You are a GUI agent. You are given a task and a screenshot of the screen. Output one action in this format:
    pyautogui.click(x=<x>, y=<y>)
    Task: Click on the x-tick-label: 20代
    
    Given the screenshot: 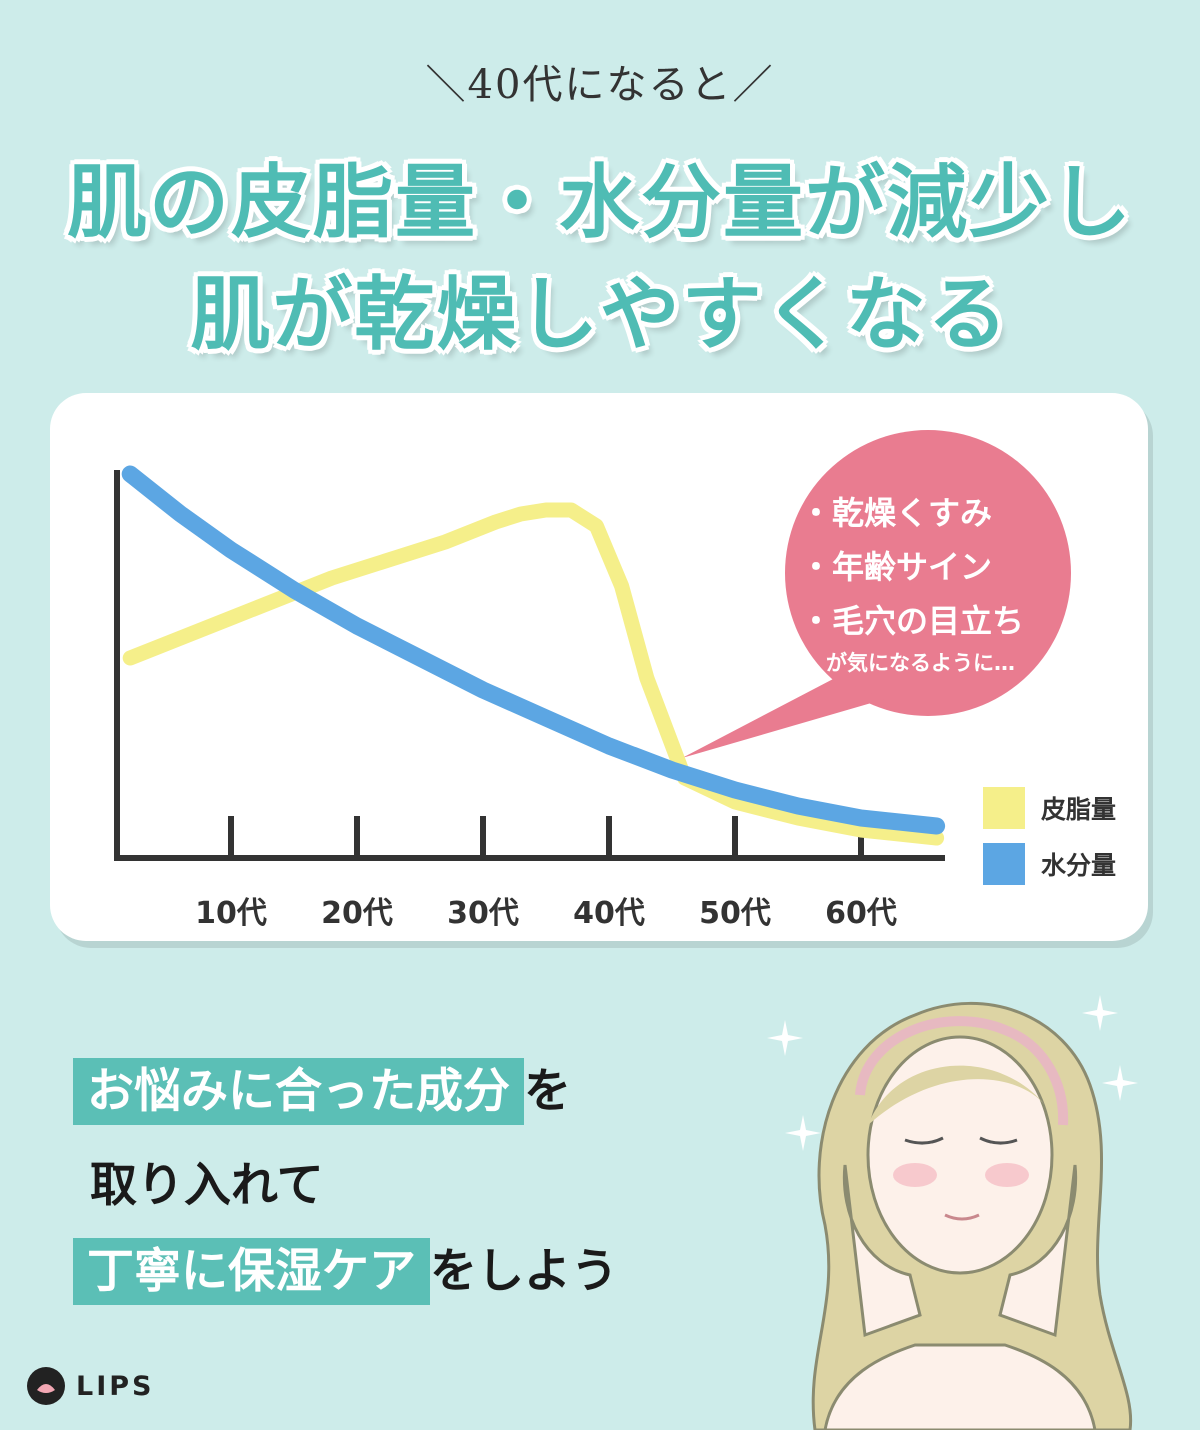 What is the action you would take?
    pyautogui.click(x=357, y=913)
    